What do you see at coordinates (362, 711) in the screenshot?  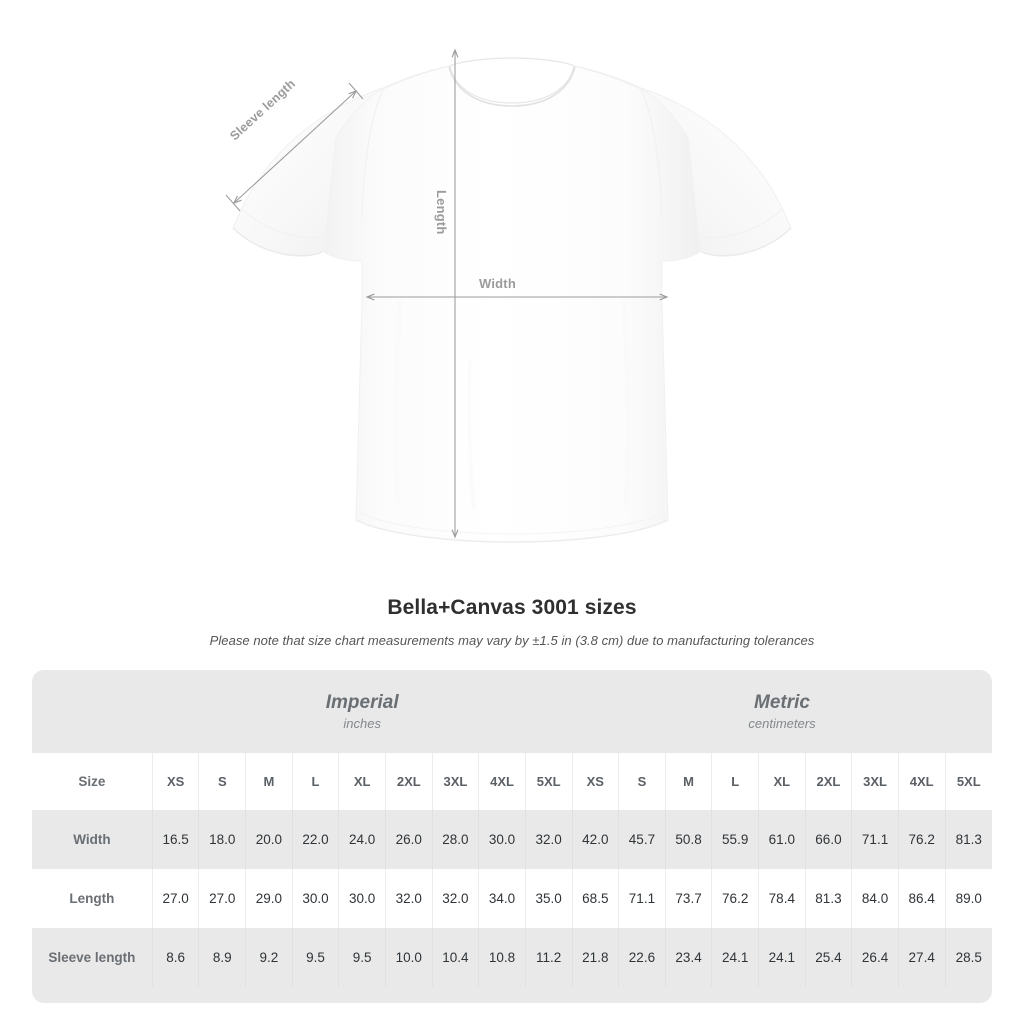 I see `unit-header-imperial: Imperial inches` at bounding box center [362, 711].